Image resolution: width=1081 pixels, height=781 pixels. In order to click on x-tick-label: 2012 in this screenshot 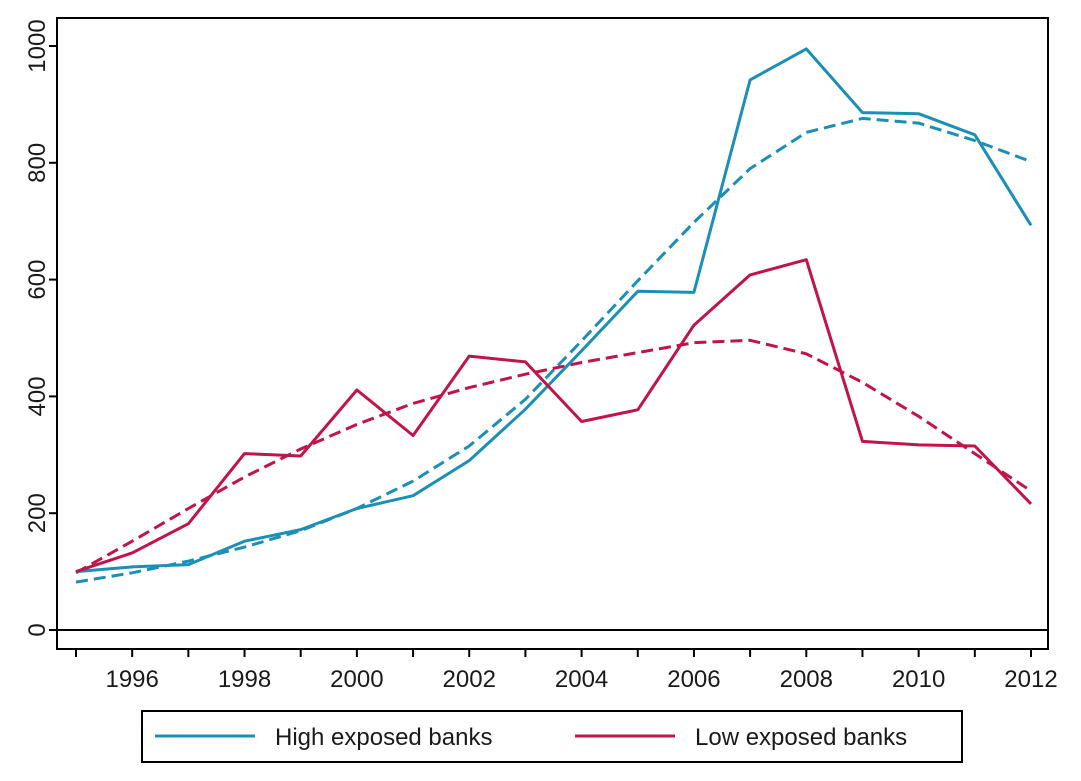, I will do `click(1030, 679)`.